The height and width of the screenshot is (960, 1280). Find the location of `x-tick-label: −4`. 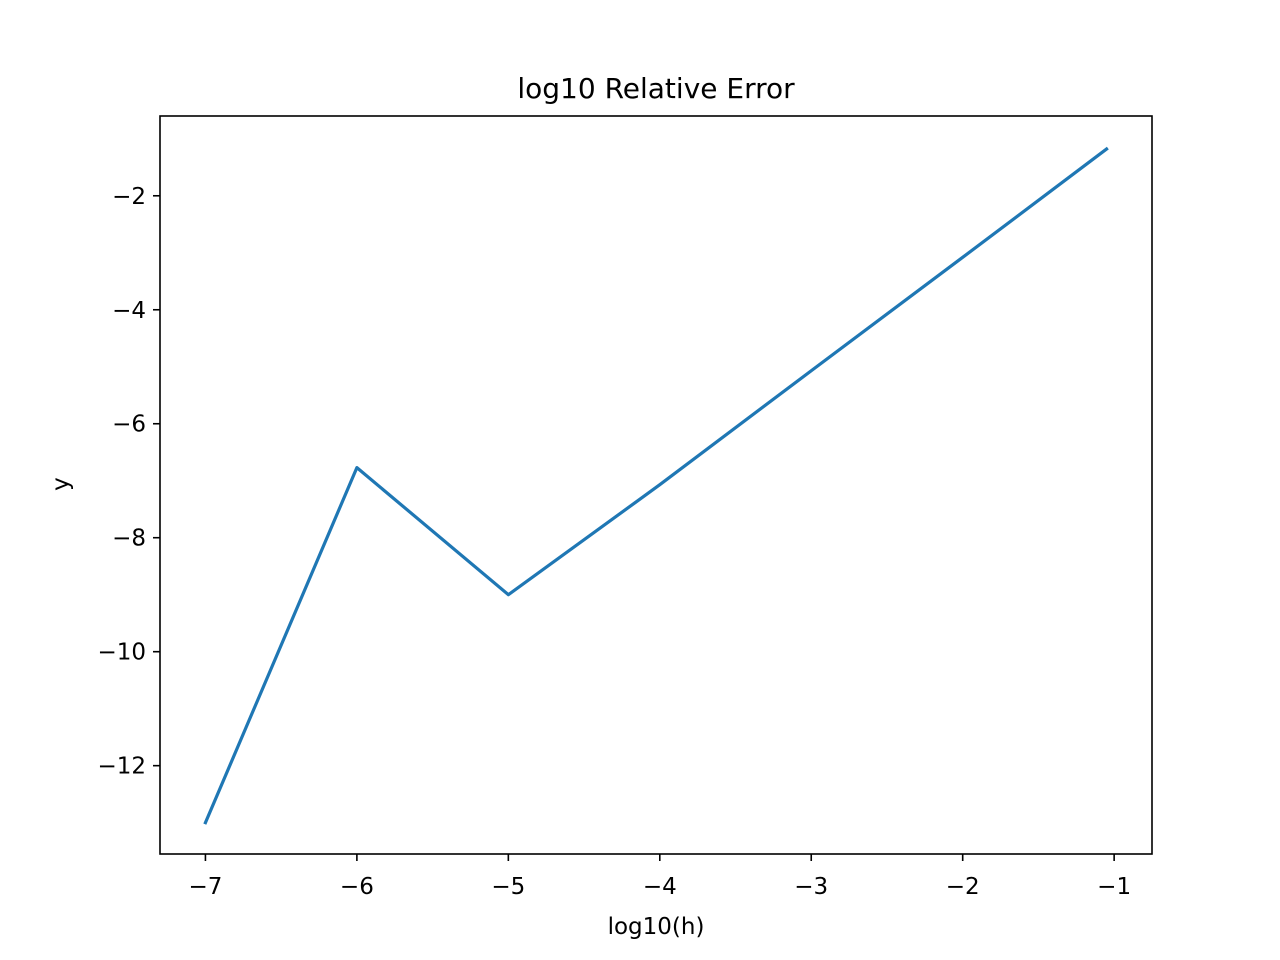

x-tick-label: −4 is located at coordinates (660, 887).